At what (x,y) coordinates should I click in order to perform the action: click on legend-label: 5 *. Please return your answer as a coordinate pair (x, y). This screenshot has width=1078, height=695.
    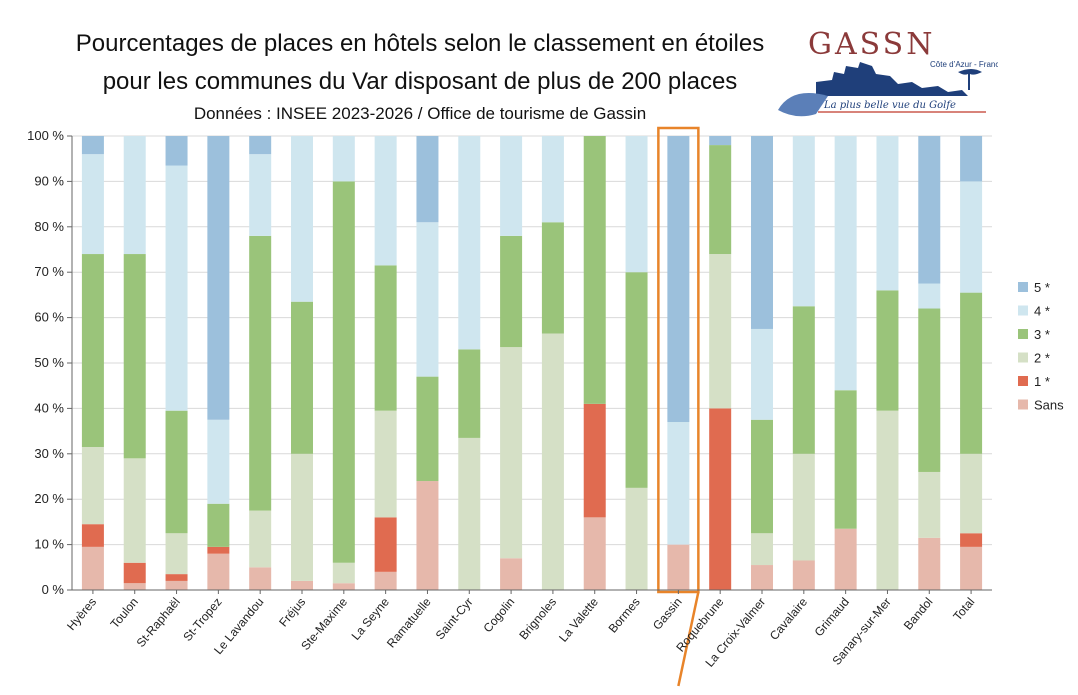
    Looking at the image, I should click on (1042, 287).